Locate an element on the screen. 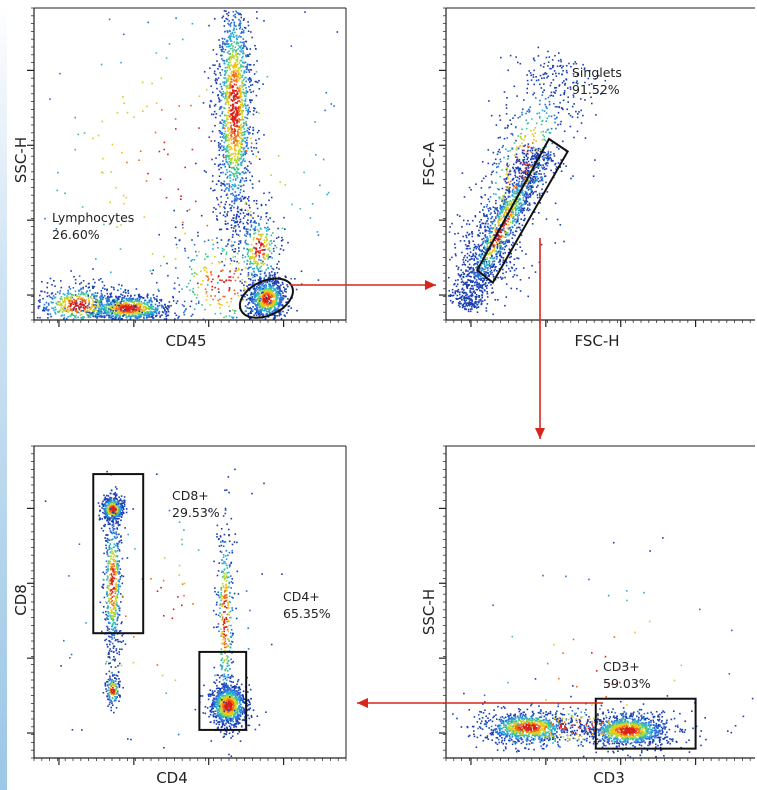 The image size is (757, 790). gate-lymphocytes is located at coordinates (266, 298).